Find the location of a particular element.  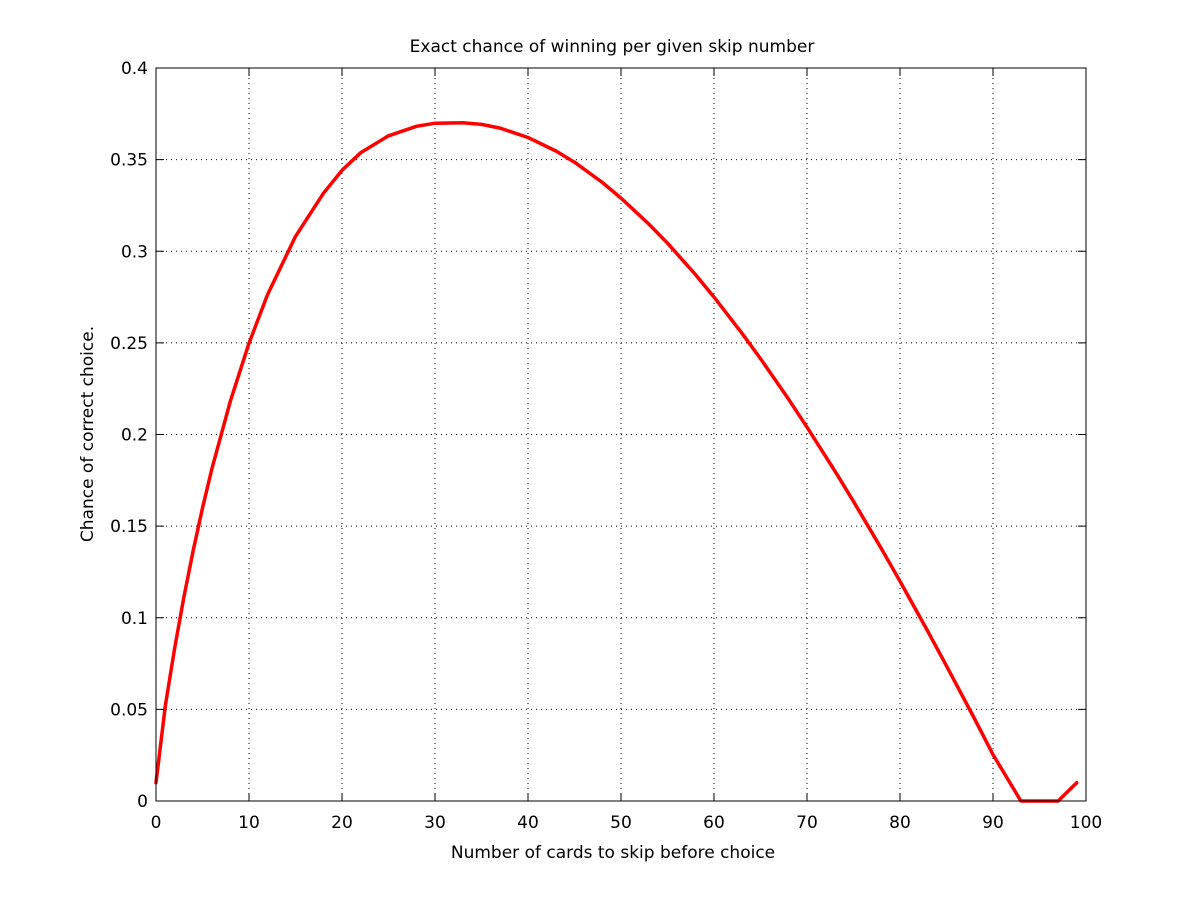

x-tick-label: 70 is located at coordinates (807, 823).